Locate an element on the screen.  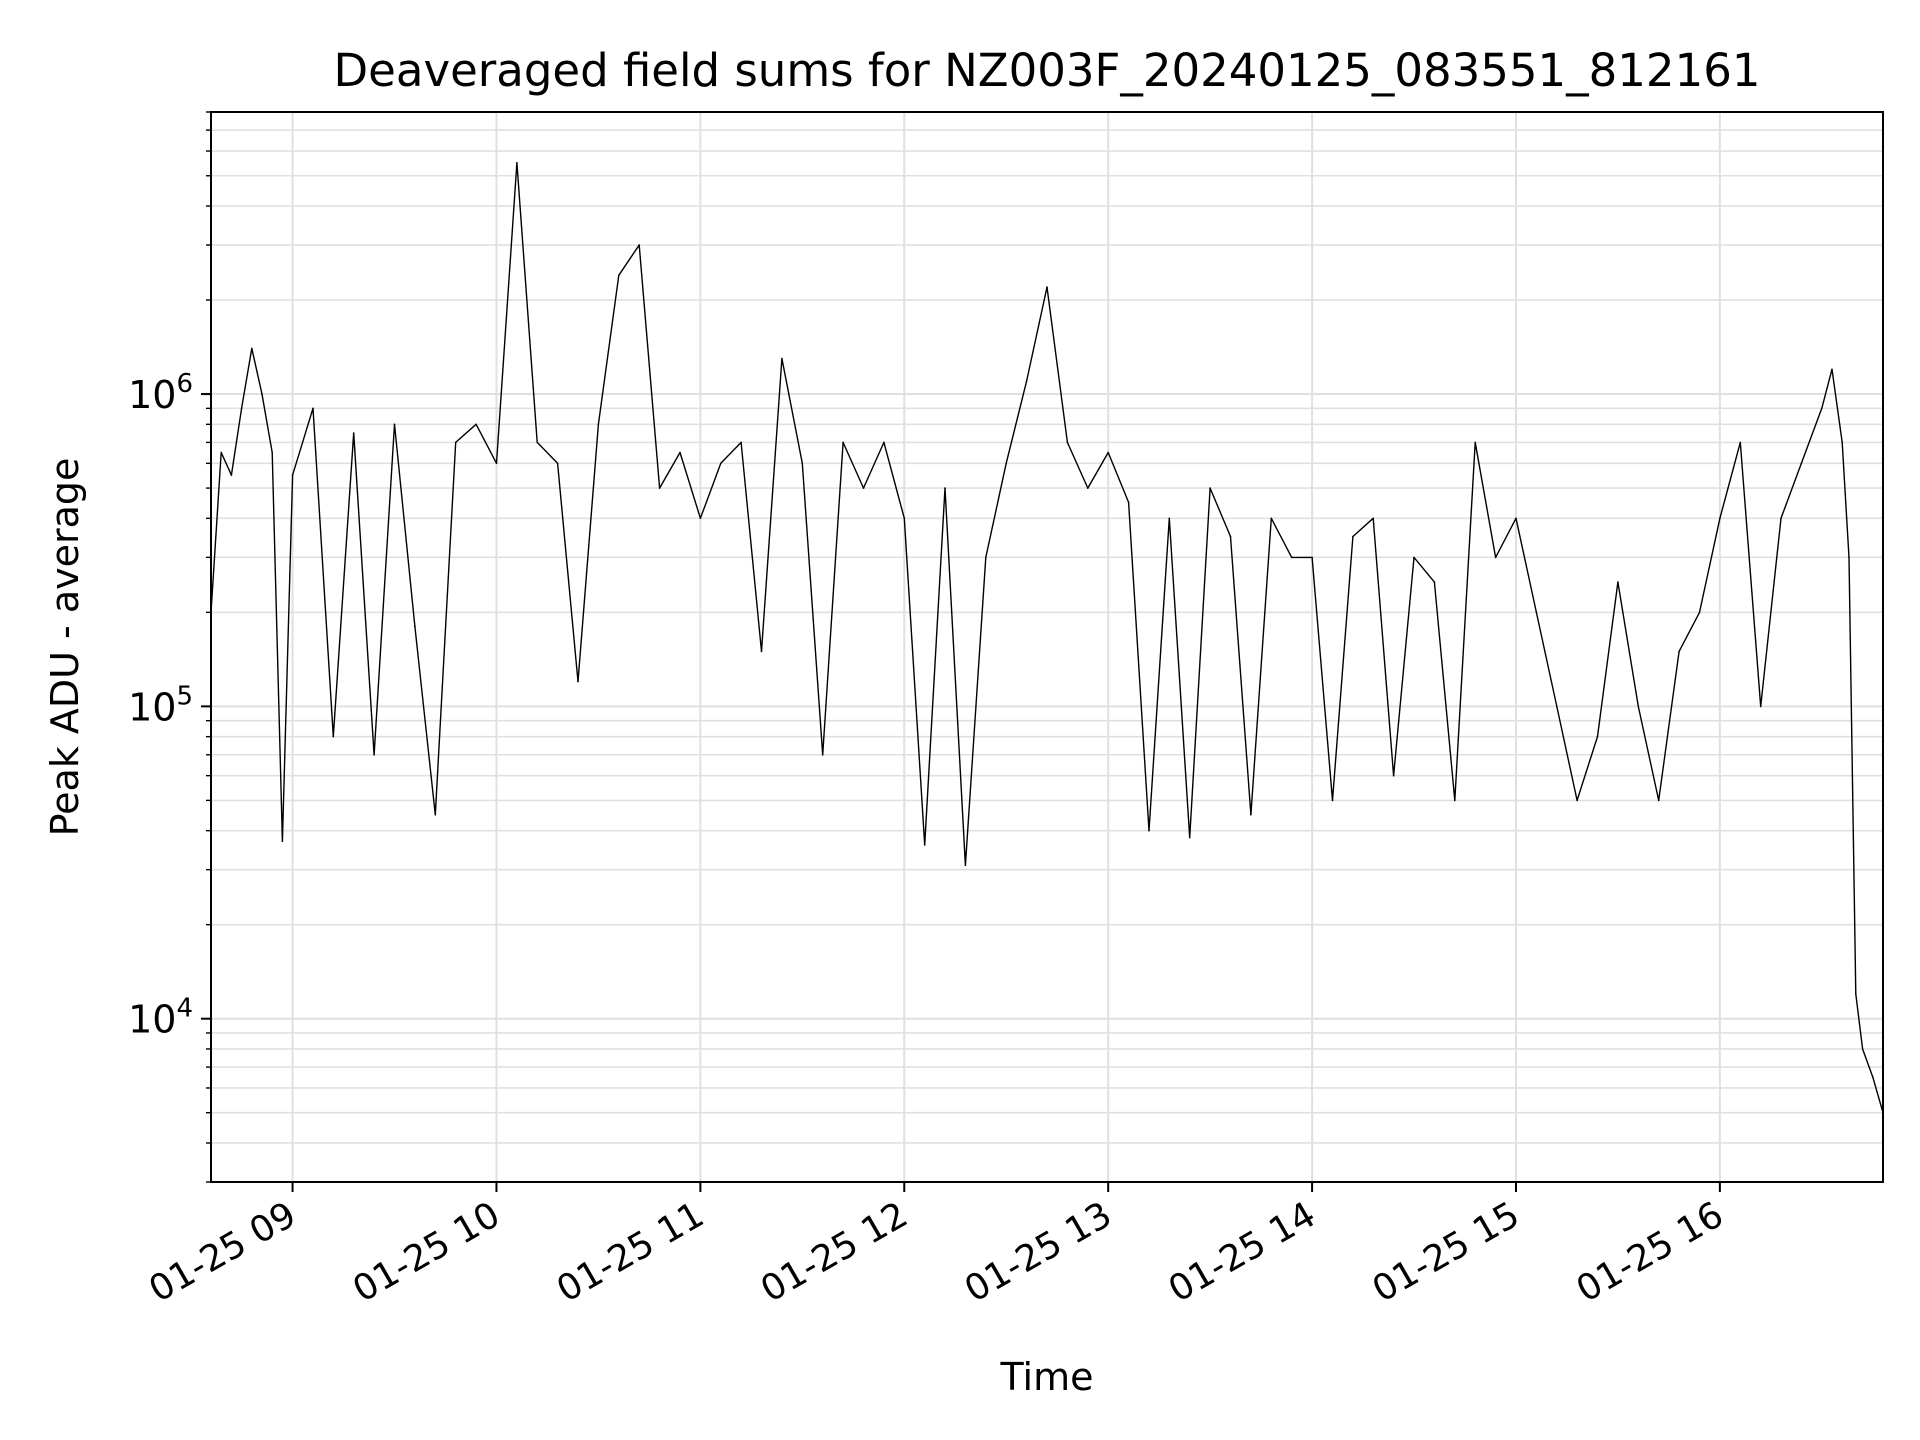
y-axis-ticks: 104 105 106 is located at coordinates (169, 647).